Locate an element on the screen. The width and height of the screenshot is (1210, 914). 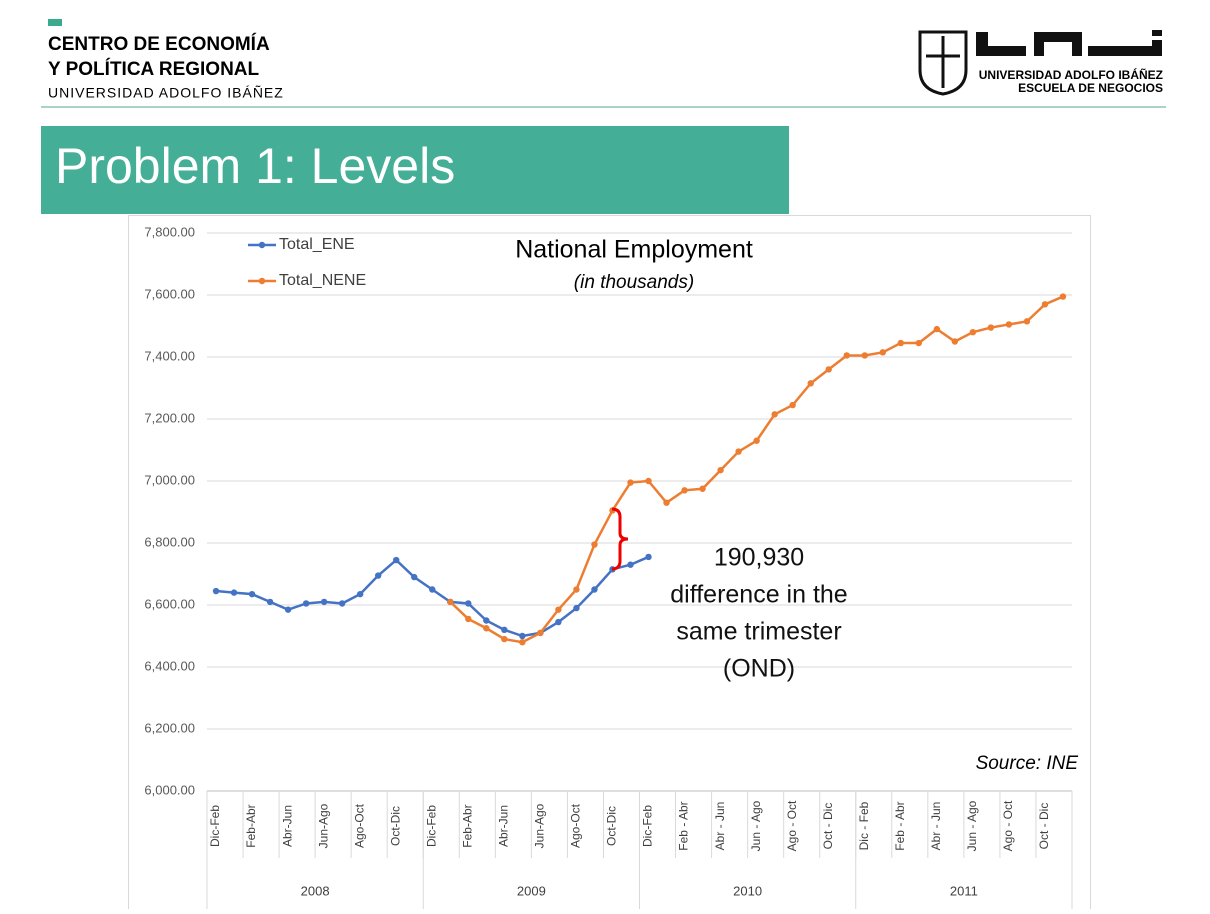
center-name: CENTRO DE ECONOMÍA is located at coordinates (159, 44).